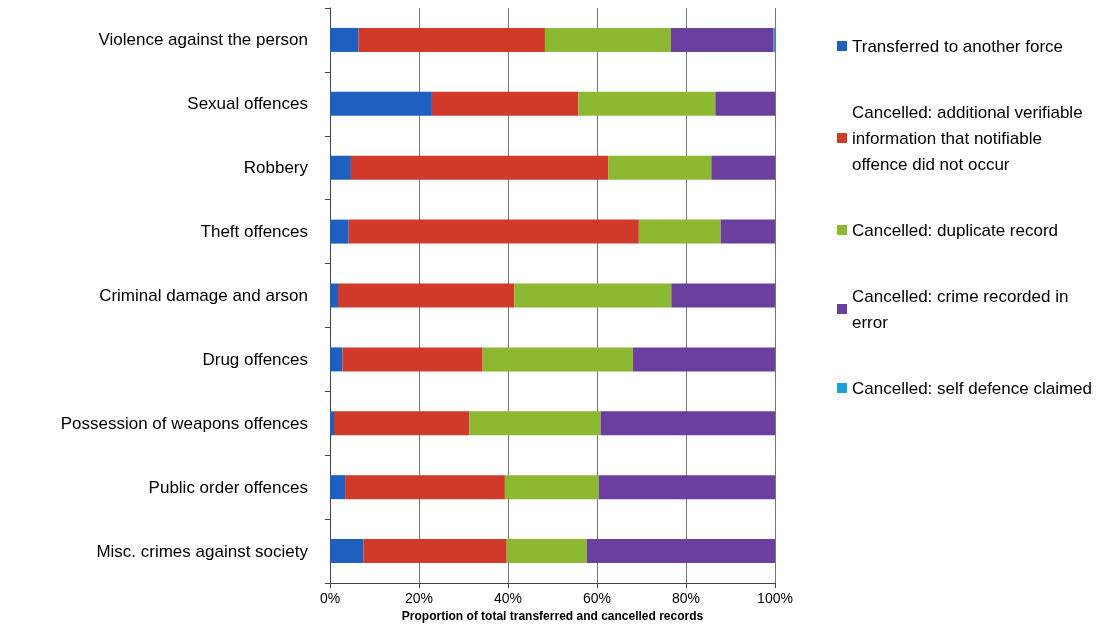 Image resolution: width=1117 pixels, height=635 pixels. I want to click on x-tick-label: 40%, so click(508, 598).